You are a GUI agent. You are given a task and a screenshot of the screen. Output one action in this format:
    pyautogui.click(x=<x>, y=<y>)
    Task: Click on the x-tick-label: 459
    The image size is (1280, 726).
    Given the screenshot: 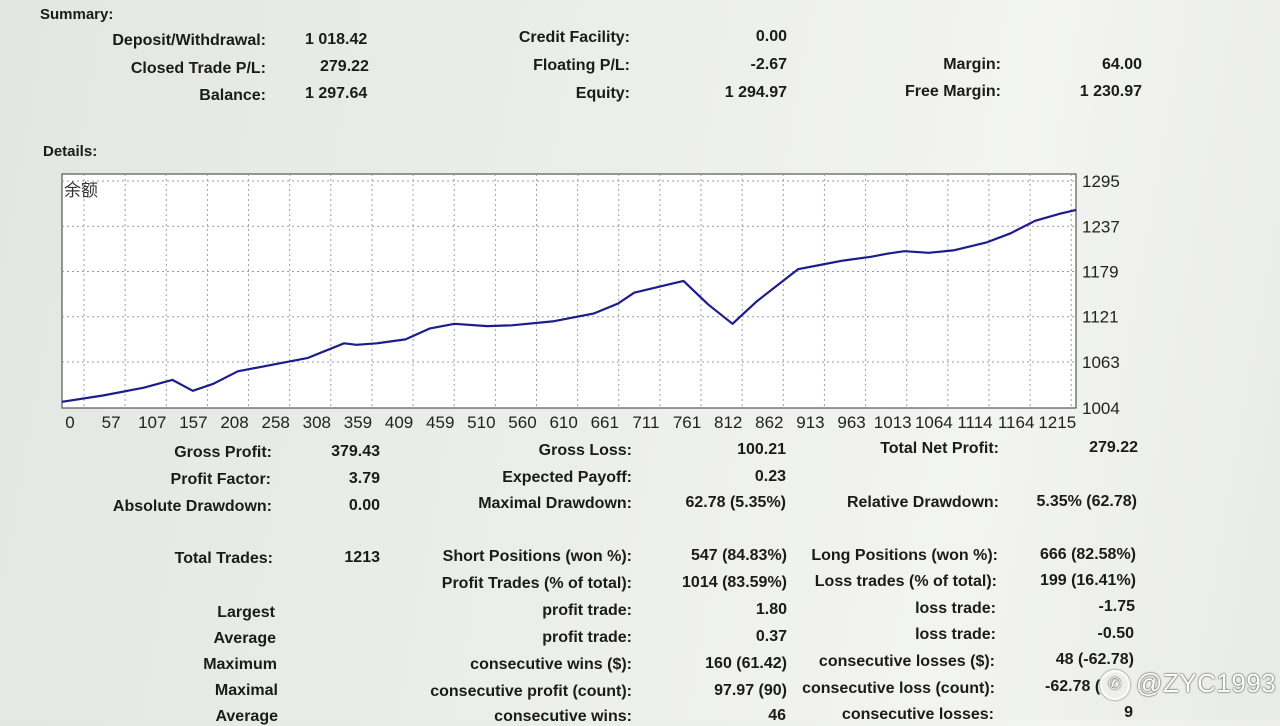 What is the action you would take?
    pyautogui.click(x=440, y=422)
    